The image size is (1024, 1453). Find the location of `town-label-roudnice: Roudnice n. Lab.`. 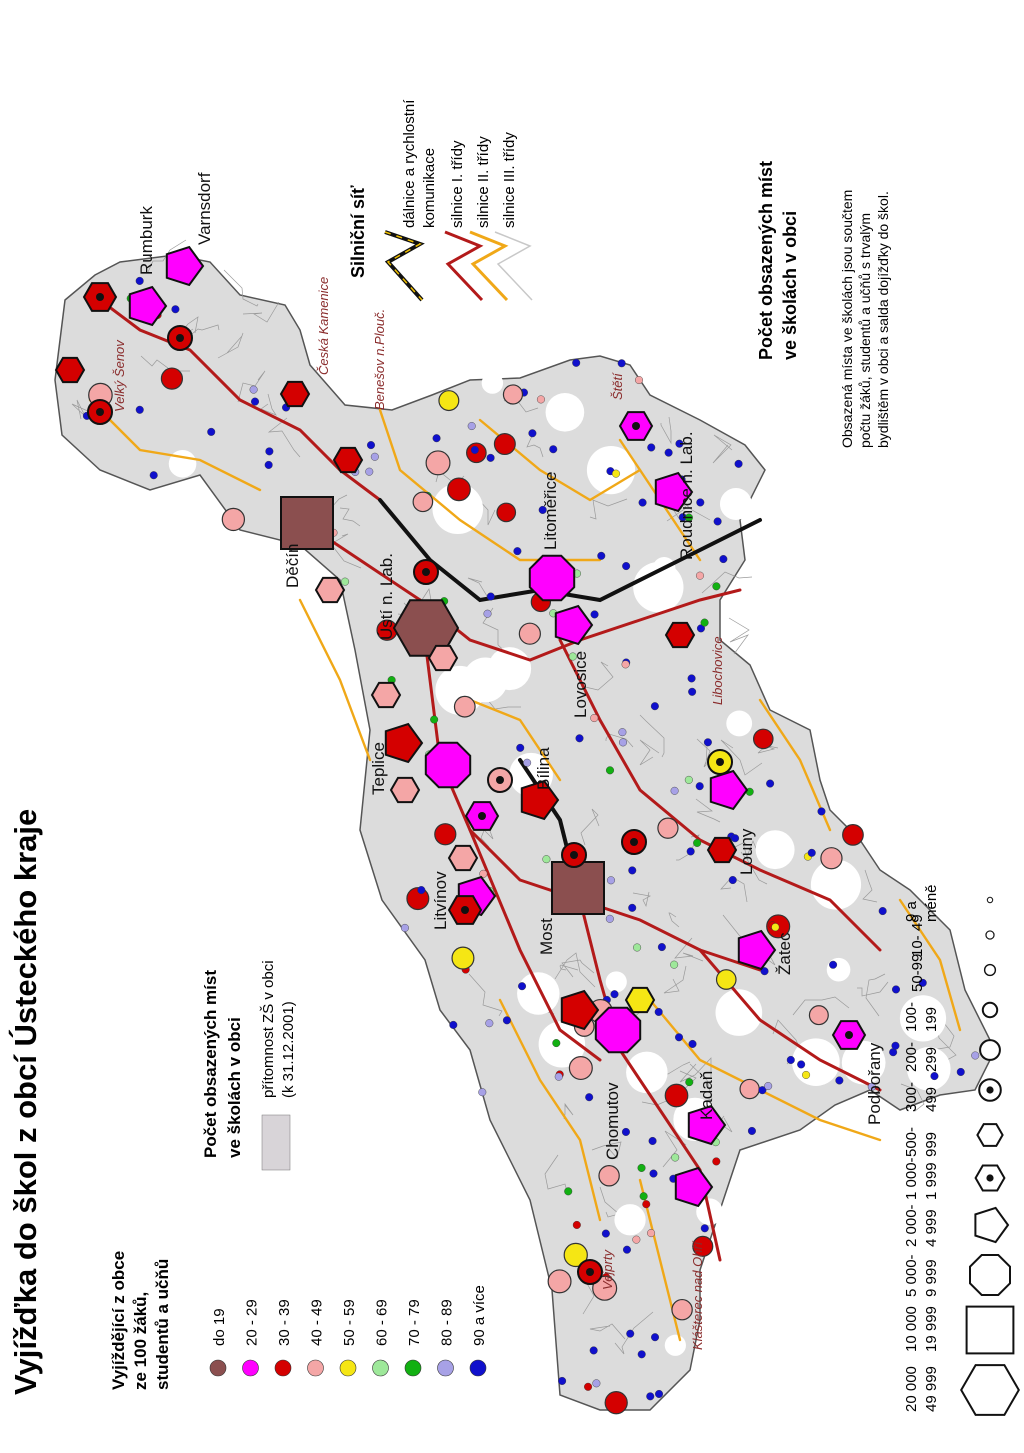

town-label-roudnice: Roudnice n. Lab. is located at coordinates (686, 495).